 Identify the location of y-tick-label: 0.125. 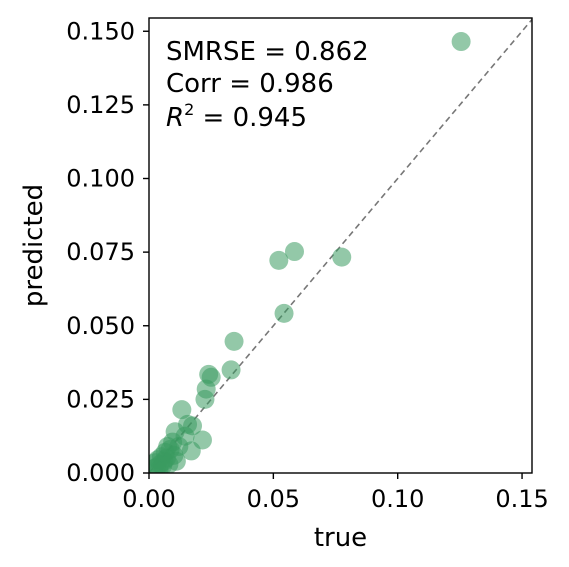
(100, 105).